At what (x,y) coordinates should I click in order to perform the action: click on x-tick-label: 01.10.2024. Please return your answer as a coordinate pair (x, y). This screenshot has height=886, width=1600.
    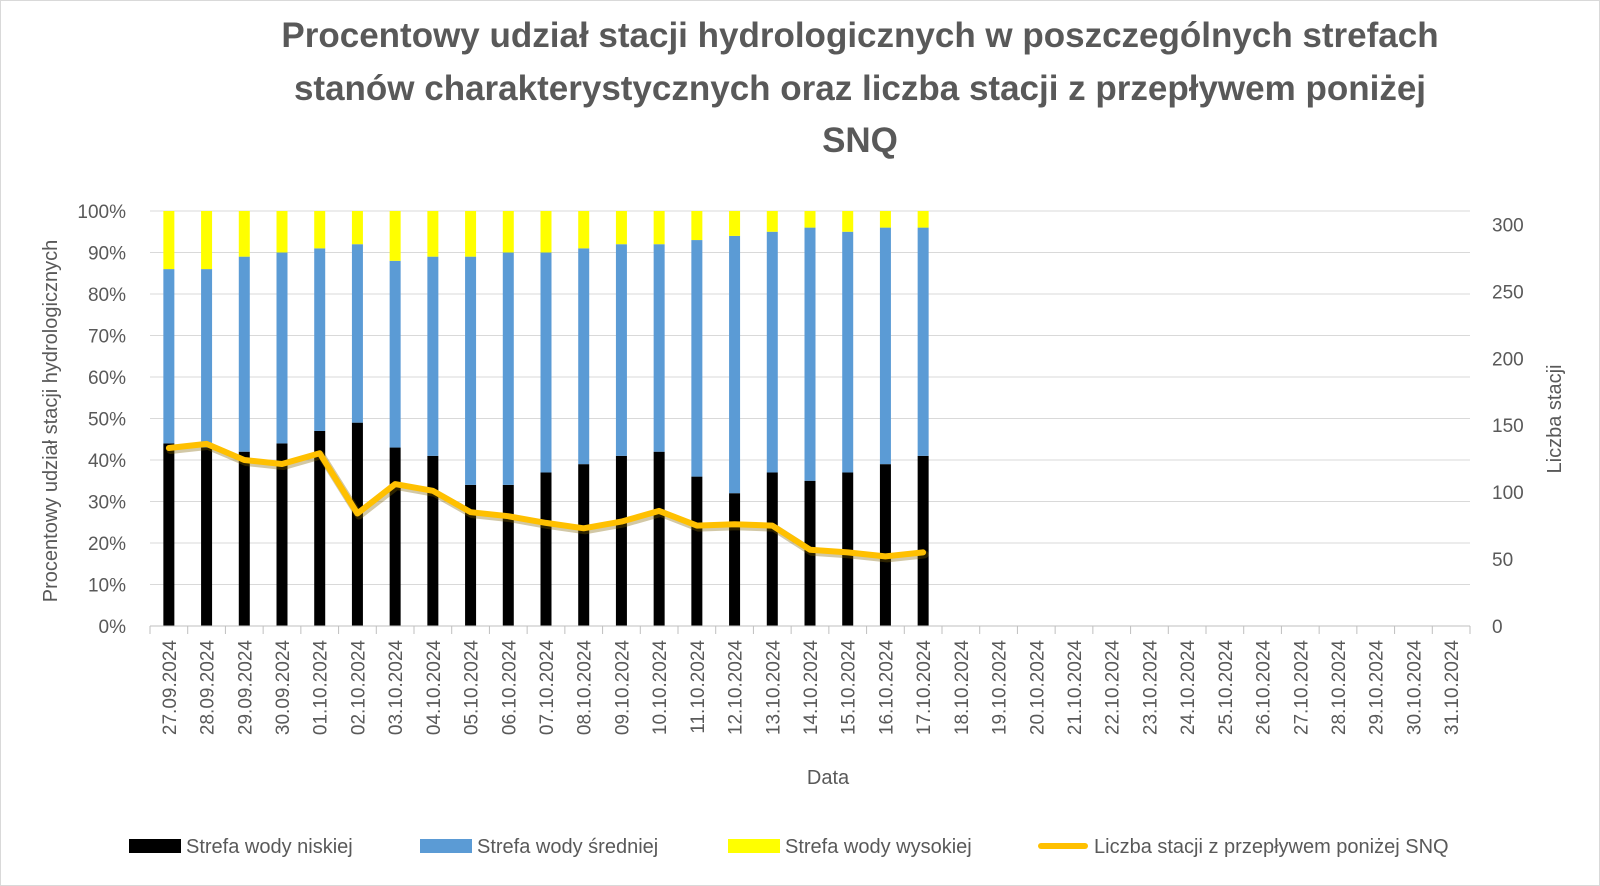
    Looking at the image, I should click on (321, 688).